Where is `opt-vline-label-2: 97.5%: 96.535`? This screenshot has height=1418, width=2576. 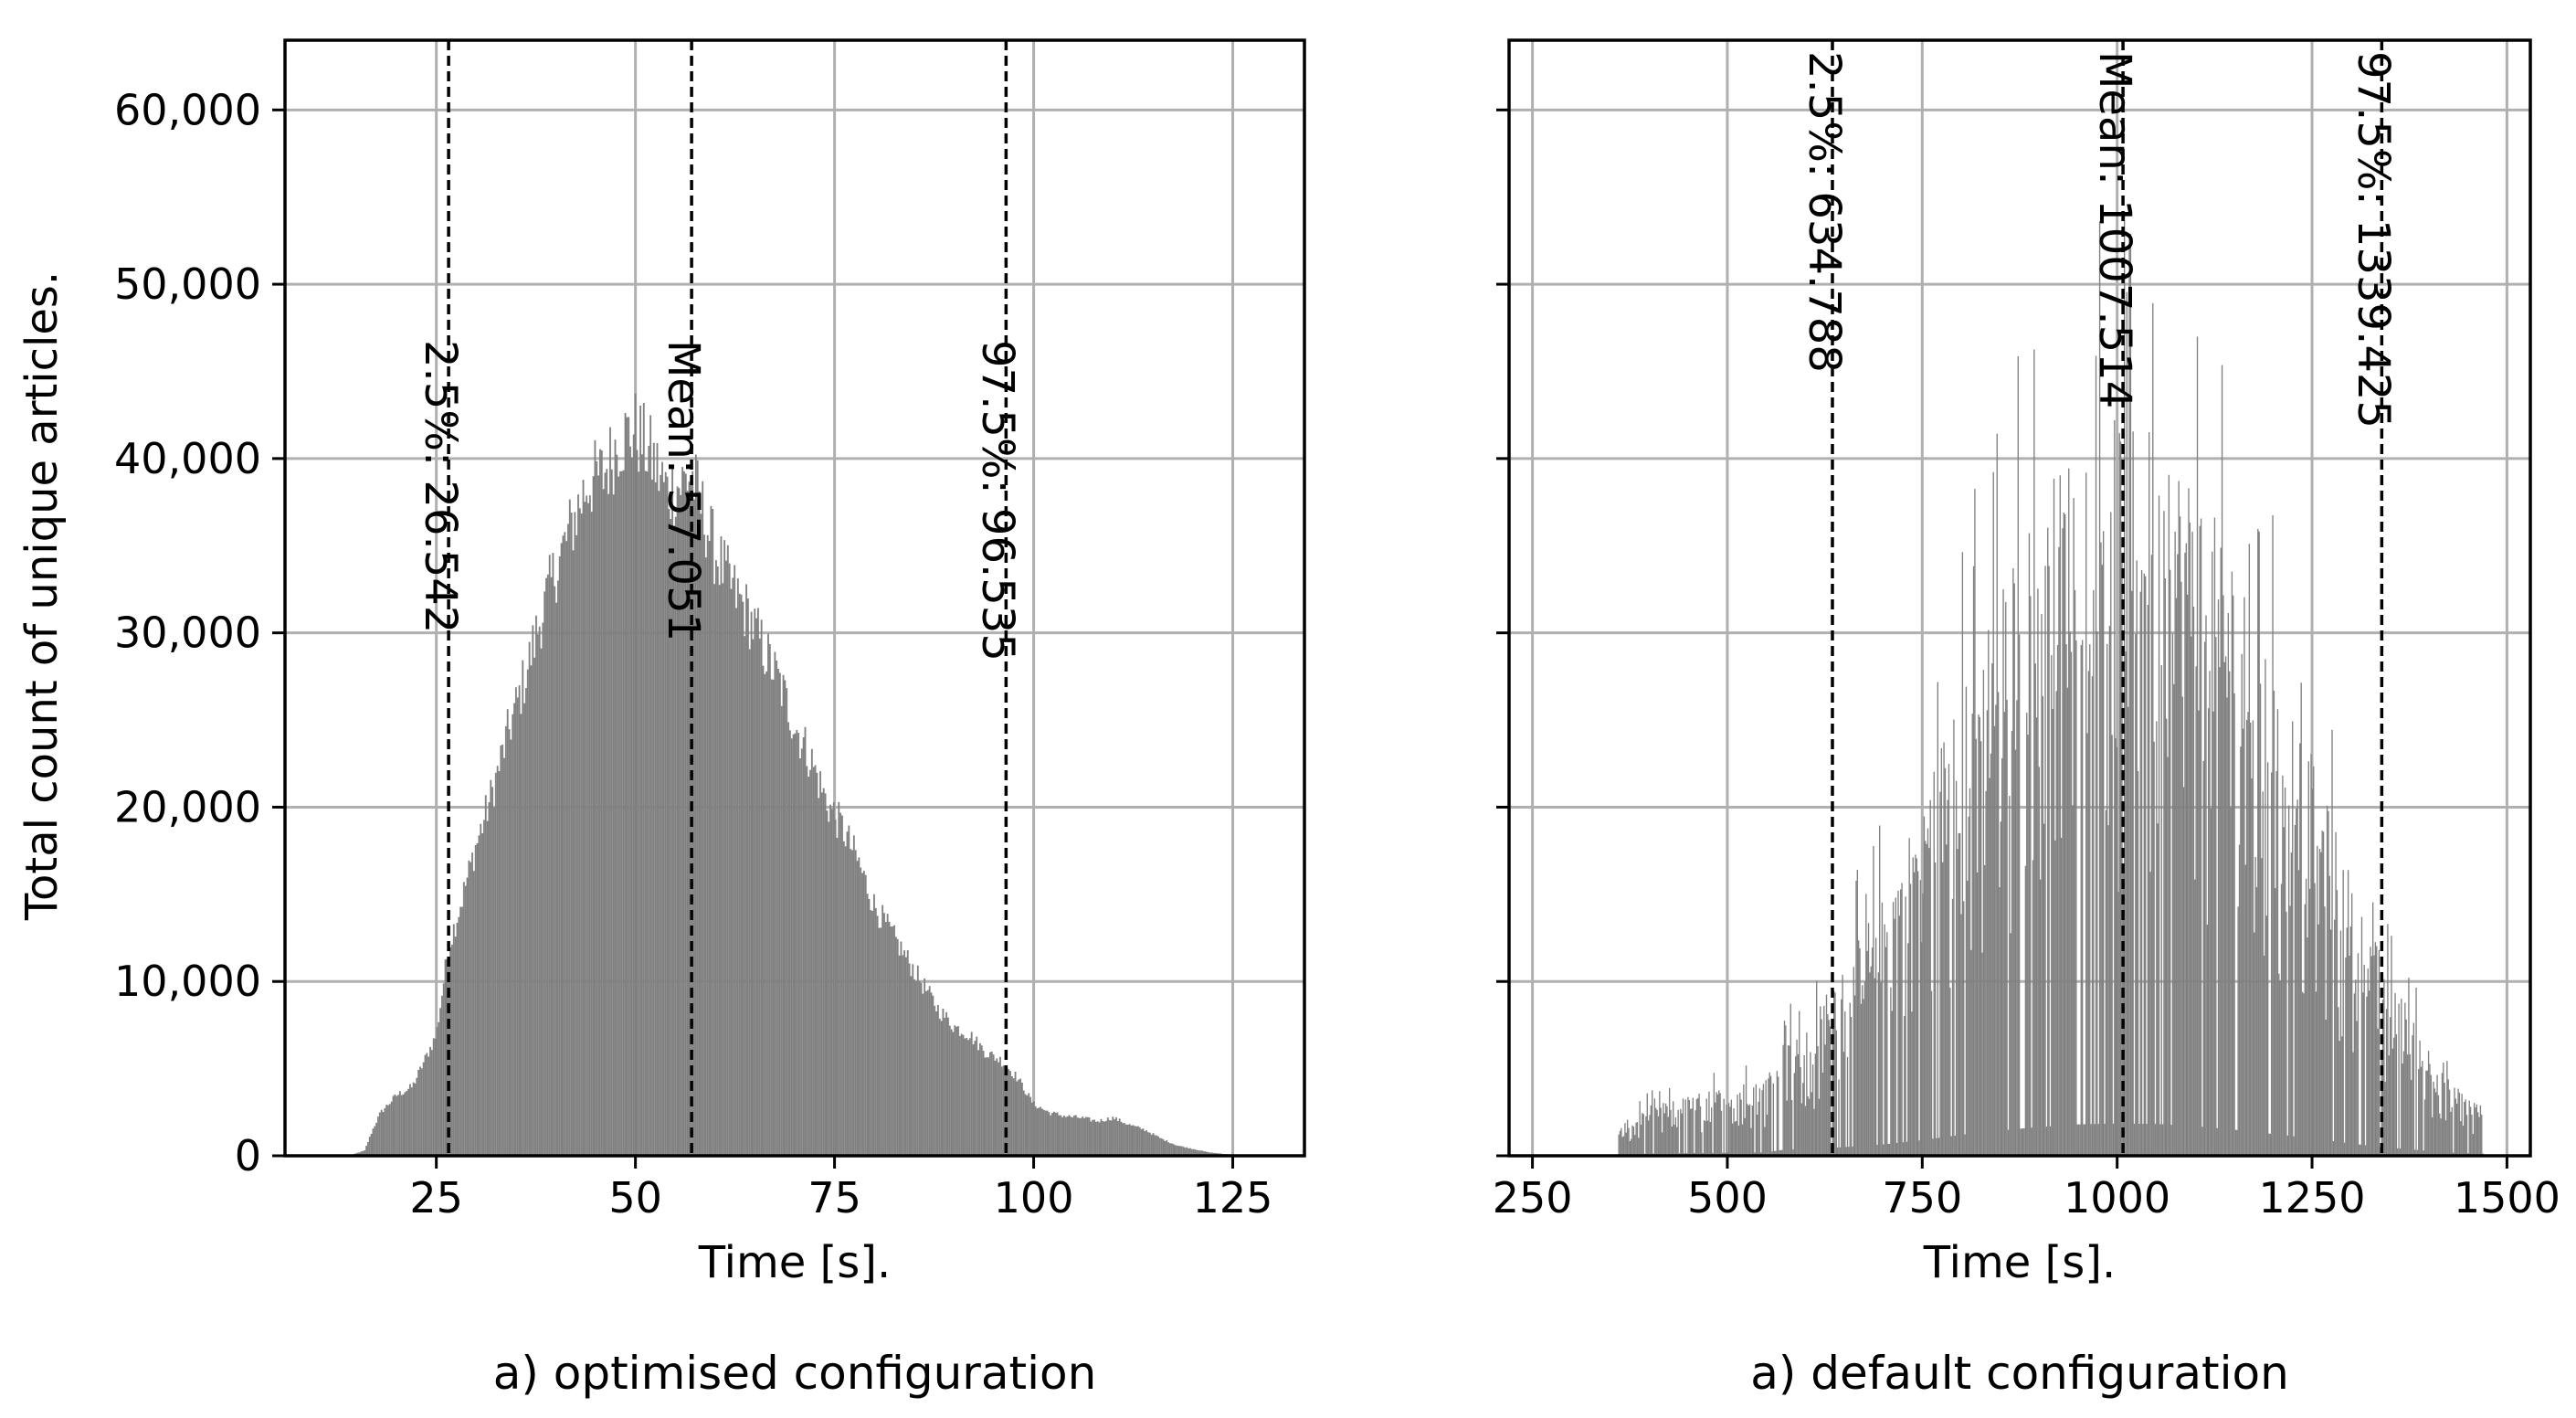
opt-vline-label-2: 97.5%: 96.535 is located at coordinates (998, 500).